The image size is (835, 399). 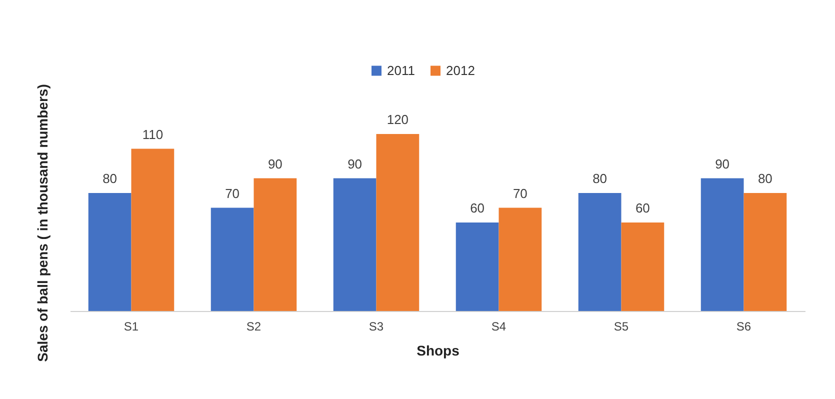 I want to click on x-axis-title: Shops, so click(x=438, y=350).